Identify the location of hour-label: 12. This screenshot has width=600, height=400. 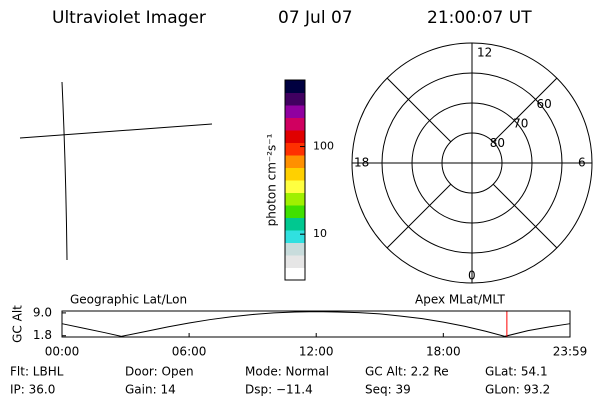
(484, 53).